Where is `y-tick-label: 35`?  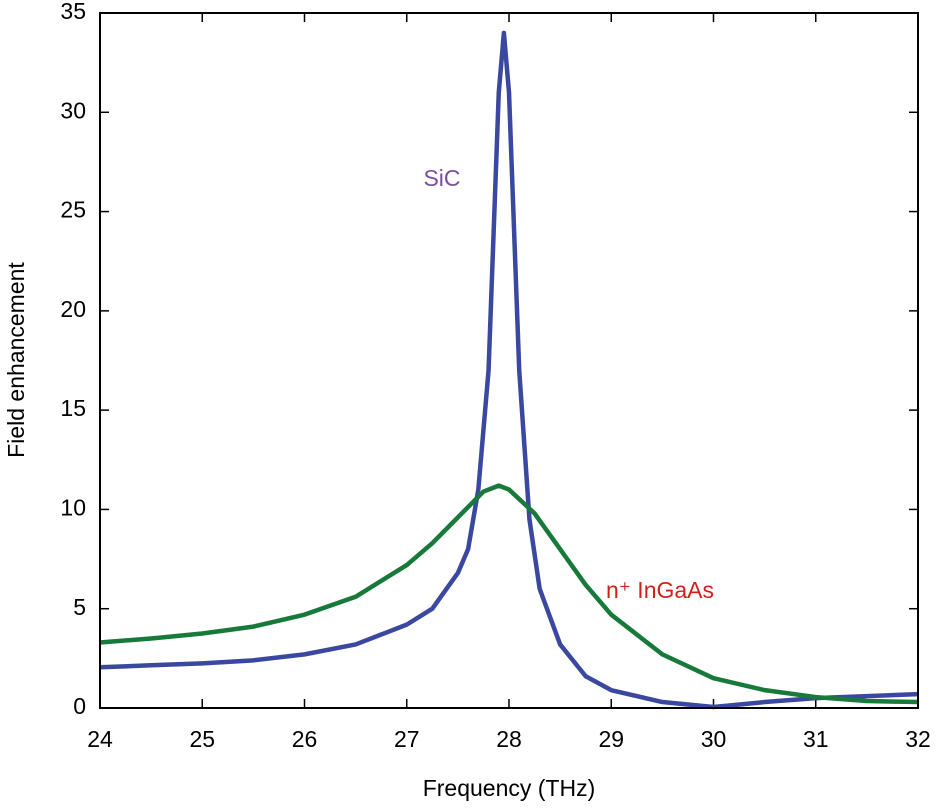 y-tick-label: 35 is located at coordinates (73, 12).